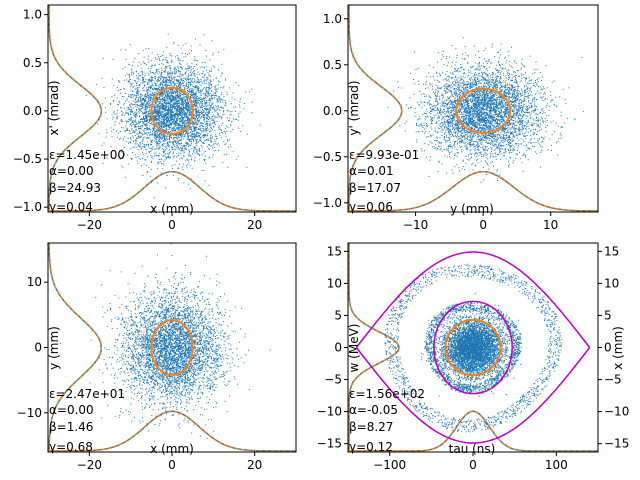 The height and width of the screenshot is (480, 640). What do you see at coordinates (338, 315) in the screenshot?
I see `y-tick-label: 5` at bounding box center [338, 315].